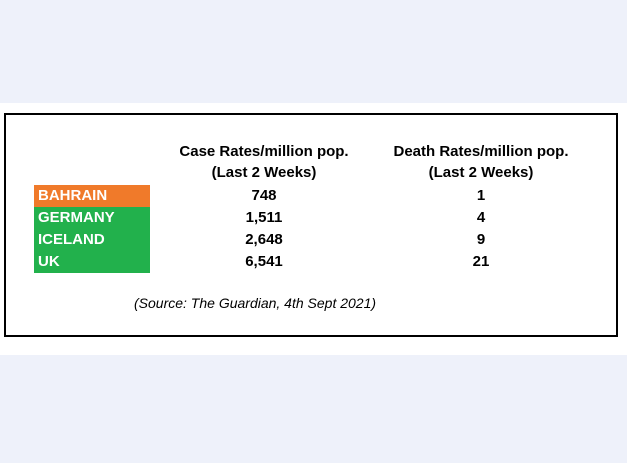  Describe the element at coordinates (264, 172) in the screenshot. I see `case-rates-header-period: (Last 2 Weeks)` at that location.